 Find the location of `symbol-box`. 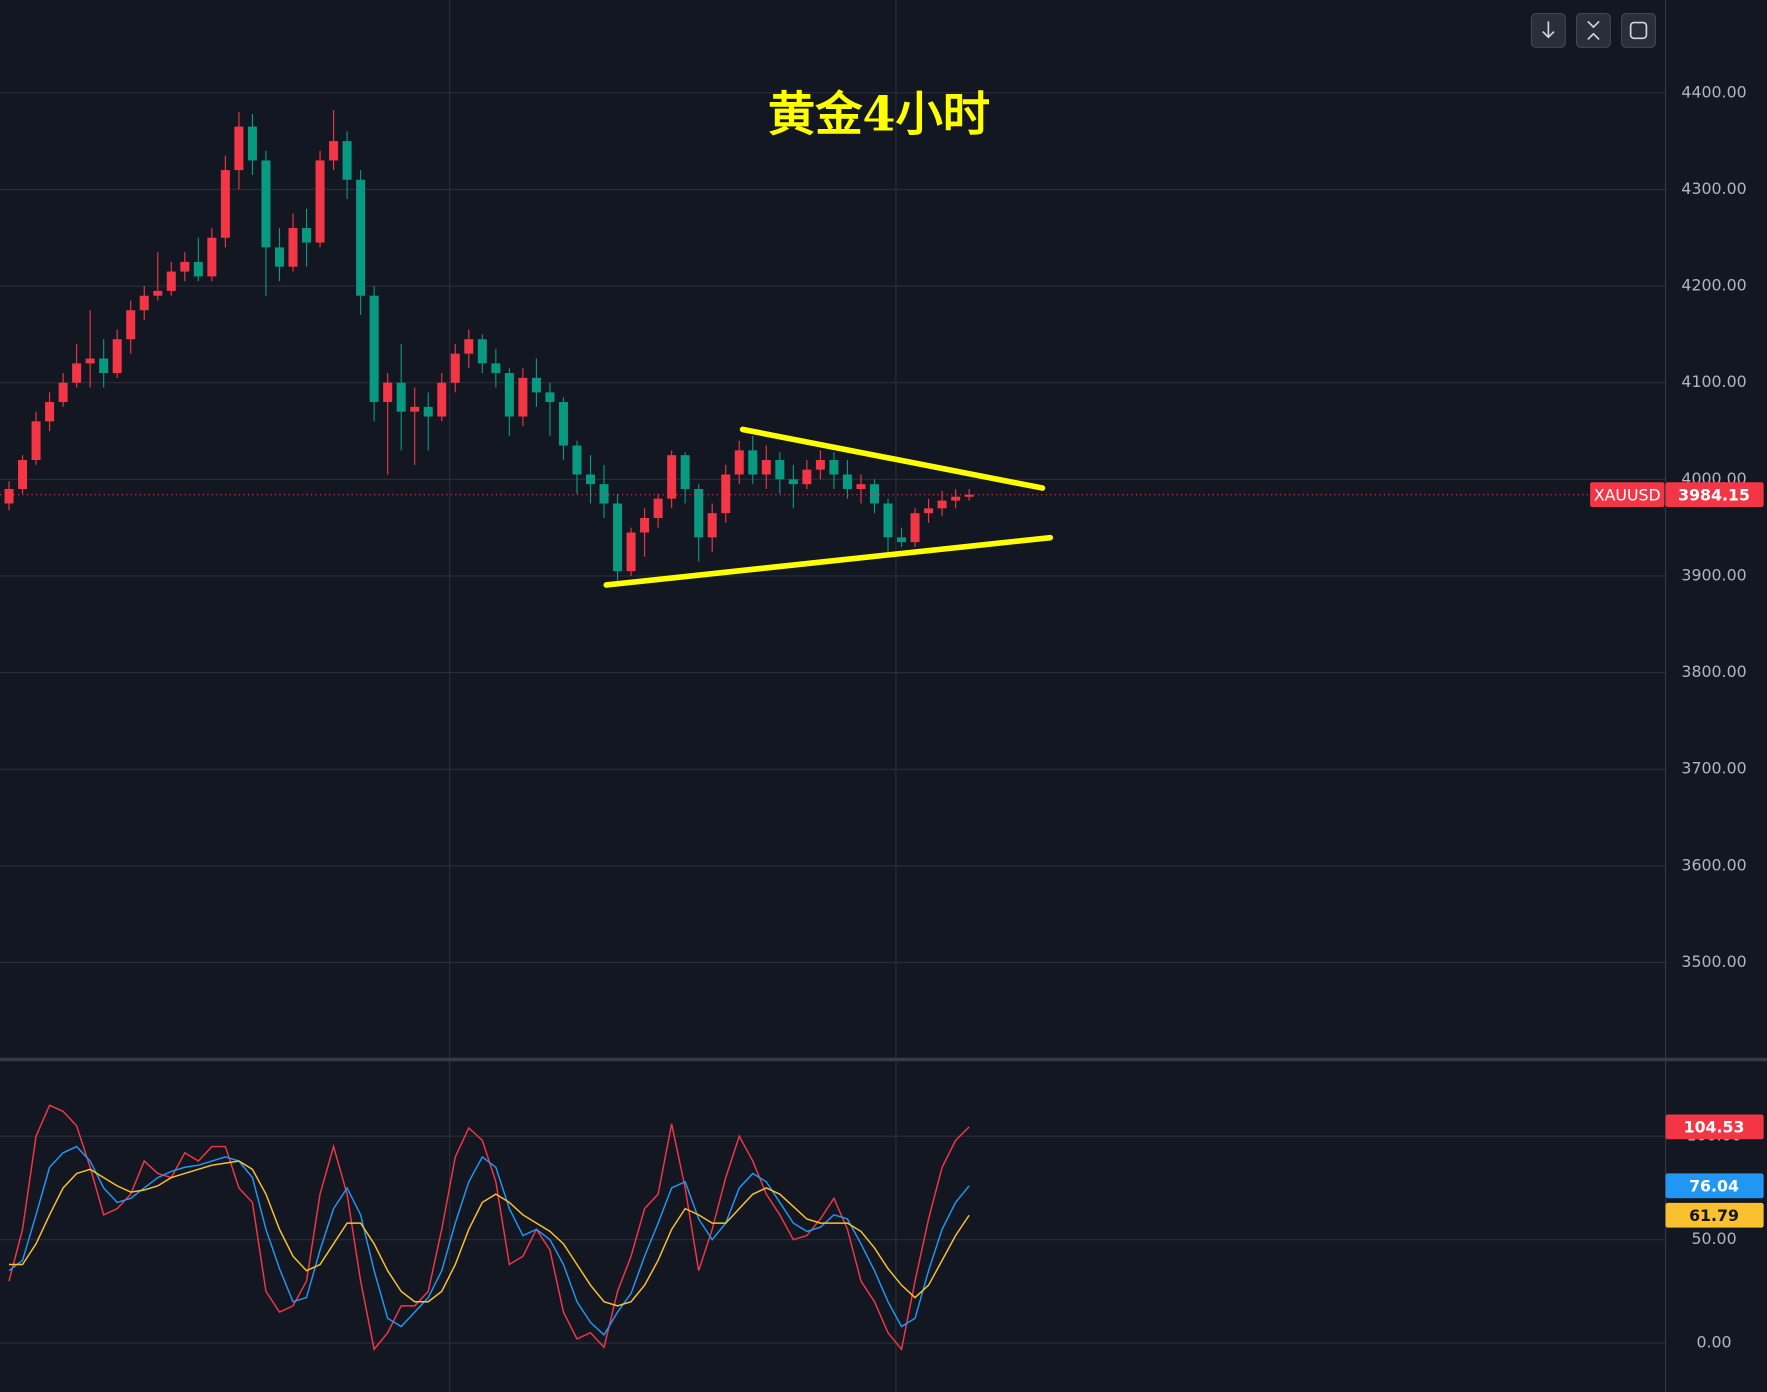

symbol-box is located at coordinates (1627, 495).